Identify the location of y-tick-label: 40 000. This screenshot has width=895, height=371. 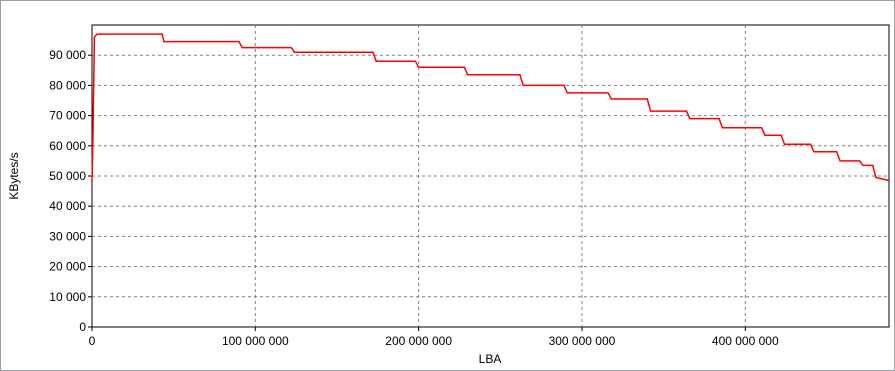
(67, 206).